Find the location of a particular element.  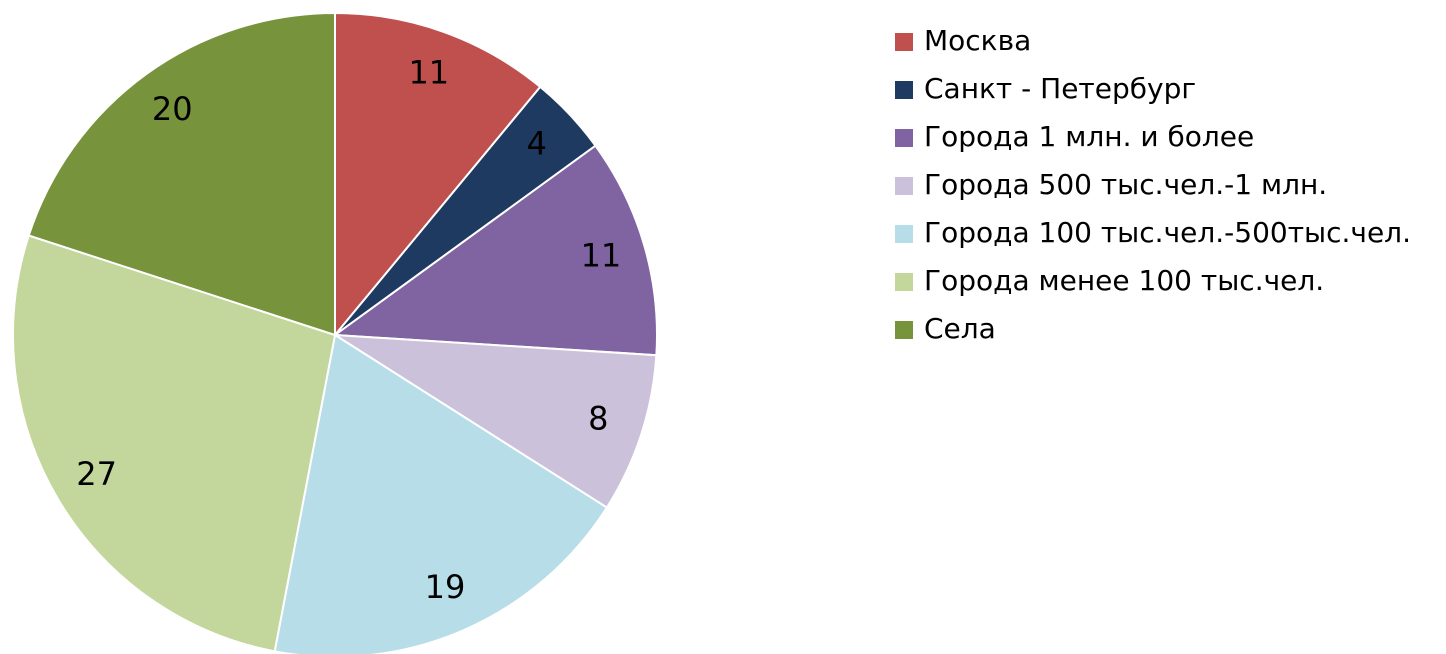

legend-label: Города 100 тыс.чел.-500тыс.чел. is located at coordinates (1167, 232).